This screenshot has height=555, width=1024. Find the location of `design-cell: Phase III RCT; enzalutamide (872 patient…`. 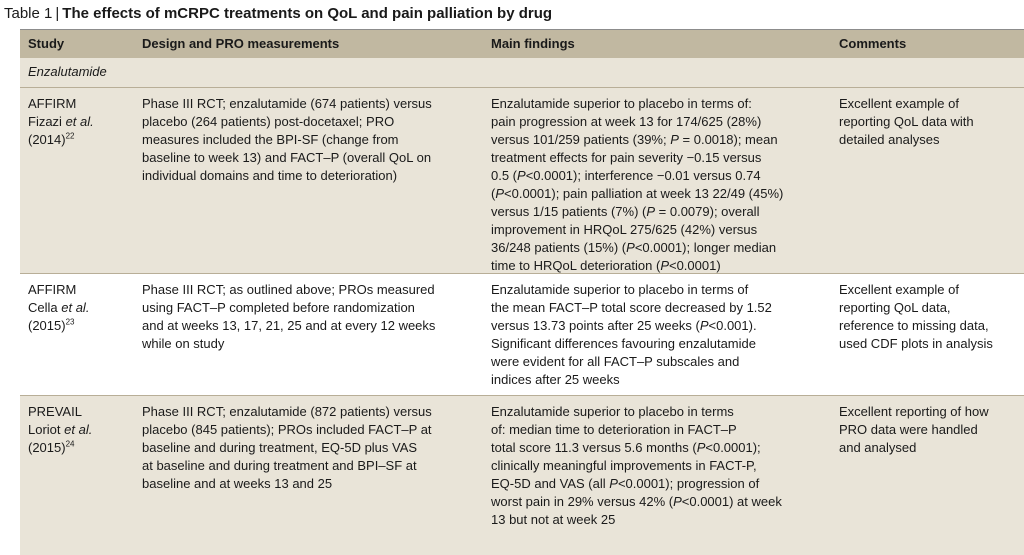

design-cell: Phase III RCT; enzalutamide (872 patient… is located at coordinates (287, 448).